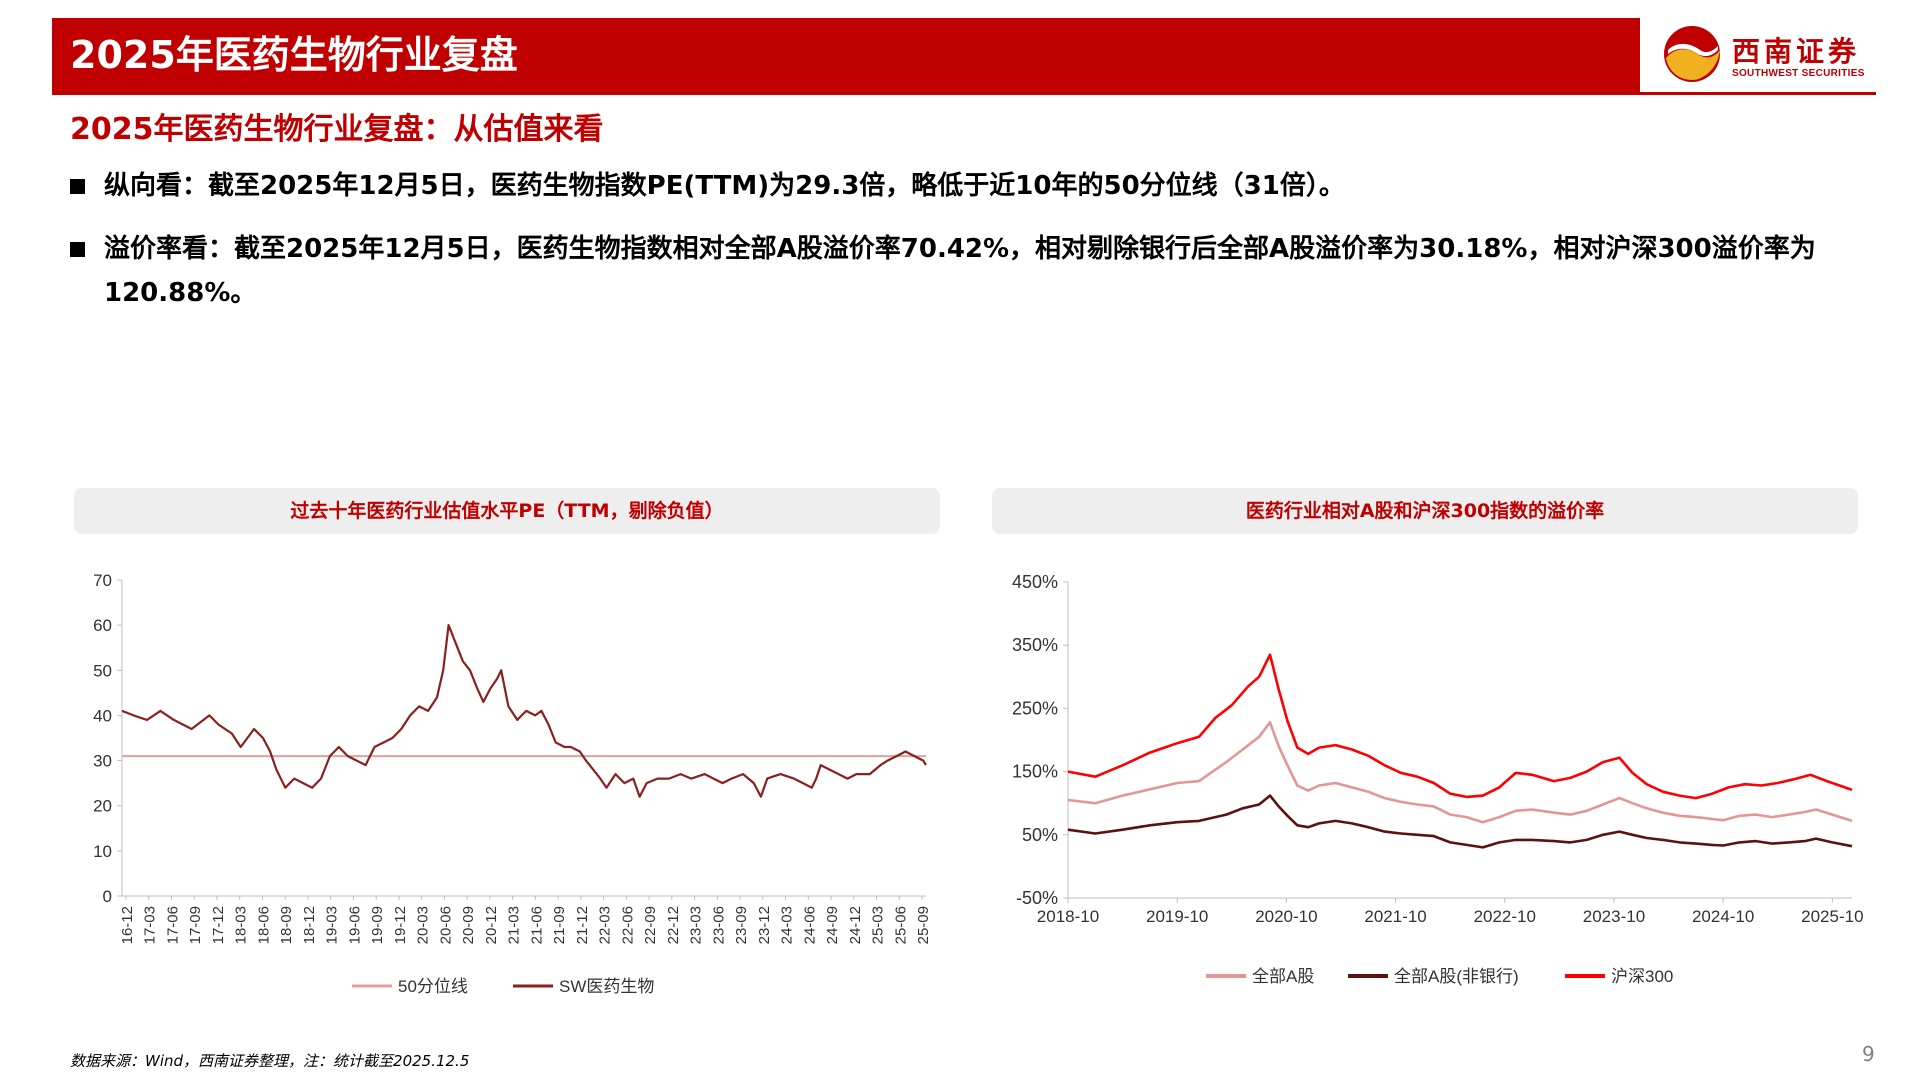 This screenshot has width=1920, height=1080. I want to click on x-tick-label: 2021-10, so click(1395, 916).